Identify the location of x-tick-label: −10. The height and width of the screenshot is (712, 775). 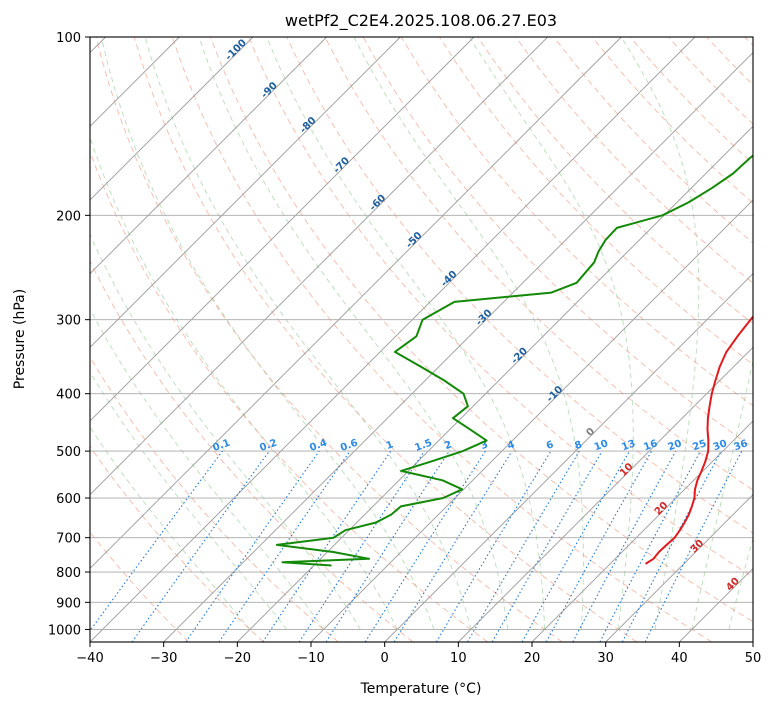
(310, 658).